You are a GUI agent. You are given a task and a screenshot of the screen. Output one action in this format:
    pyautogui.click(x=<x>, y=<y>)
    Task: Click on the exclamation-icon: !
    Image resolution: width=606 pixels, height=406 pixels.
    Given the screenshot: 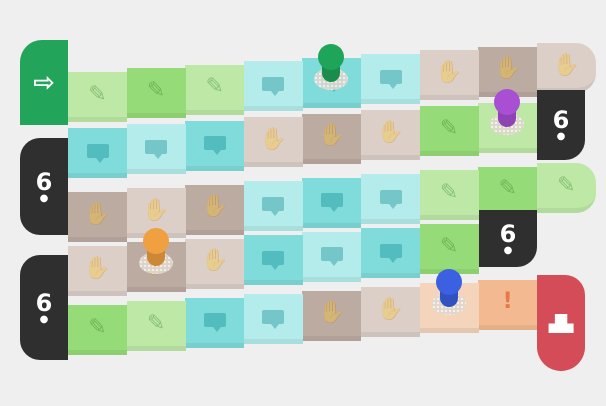 What is the action you would take?
    pyautogui.click(x=507, y=302)
    